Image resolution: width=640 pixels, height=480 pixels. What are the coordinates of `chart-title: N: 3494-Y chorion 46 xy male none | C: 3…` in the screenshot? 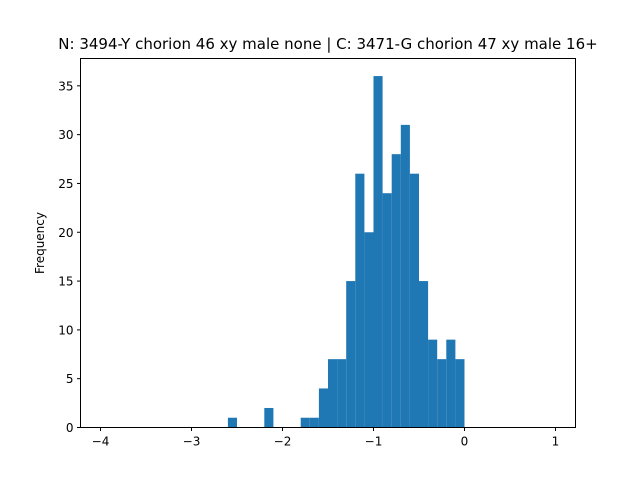 It's located at (327, 44).